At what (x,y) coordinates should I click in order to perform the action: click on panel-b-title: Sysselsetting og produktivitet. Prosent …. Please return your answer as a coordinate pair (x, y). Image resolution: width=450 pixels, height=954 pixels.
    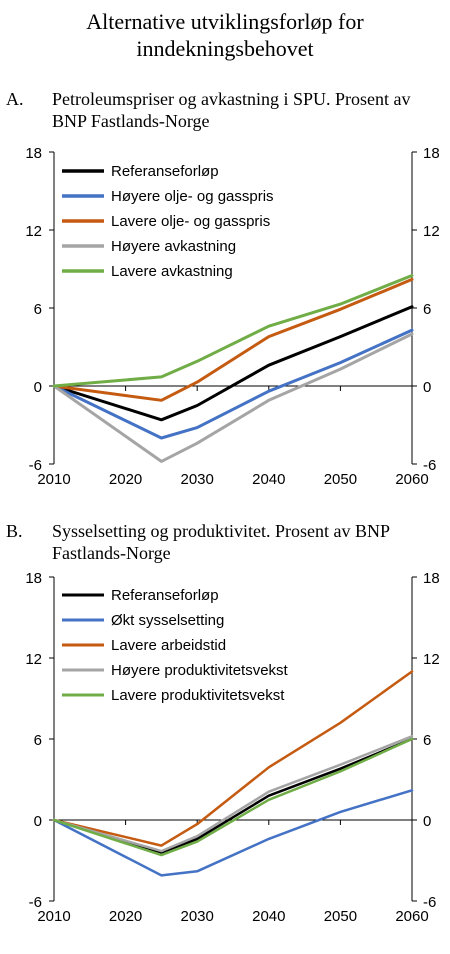
    Looking at the image, I should click on (221, 542).